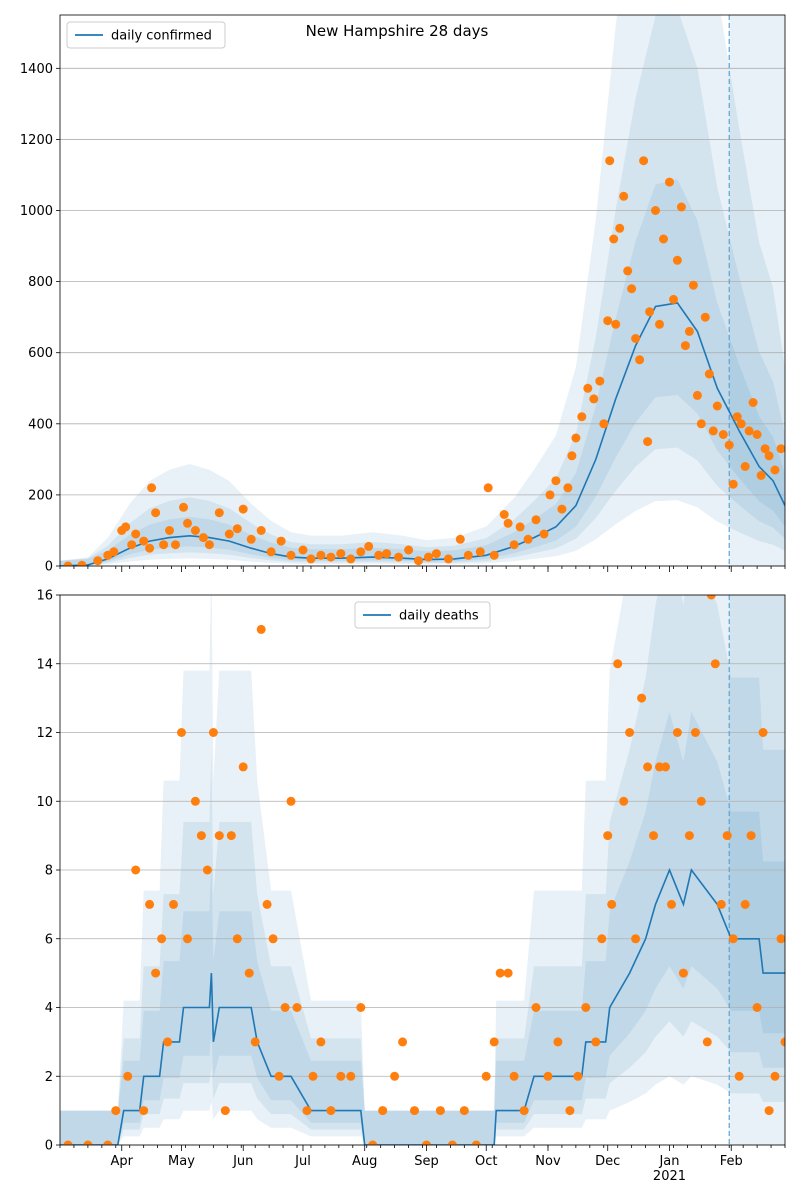 The width and height of the screenshot is (800, 1200). What do you see at coordinates (49, 1008) in the screenshot?
I see `y-tick-label: 4` at bounding box center [49, 1008].